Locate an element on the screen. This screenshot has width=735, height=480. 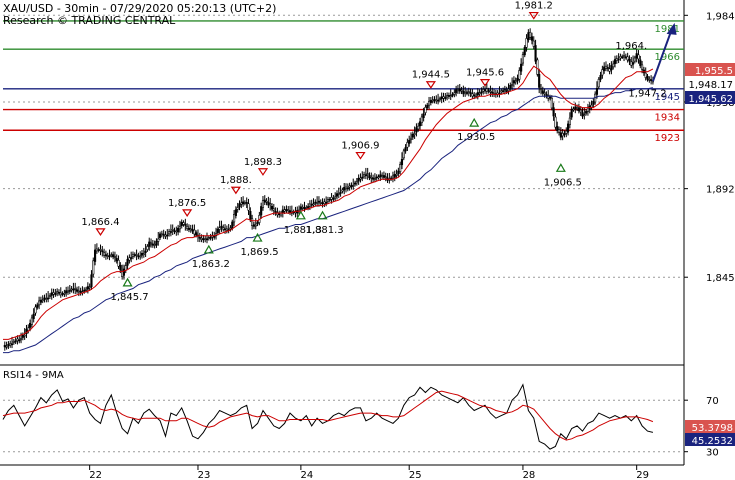
projection-arrowhead is located at coordinates (671, 28).